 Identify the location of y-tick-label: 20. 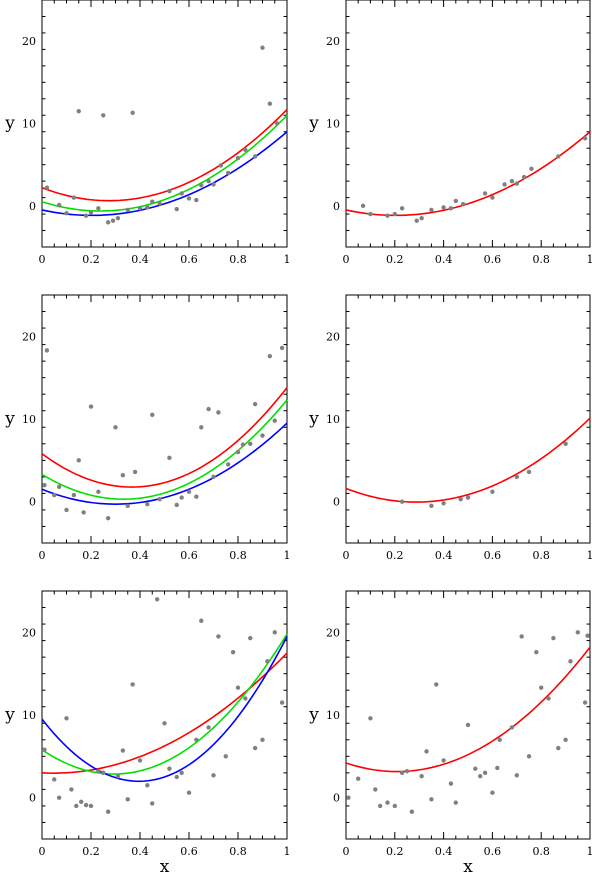
(29, 41).